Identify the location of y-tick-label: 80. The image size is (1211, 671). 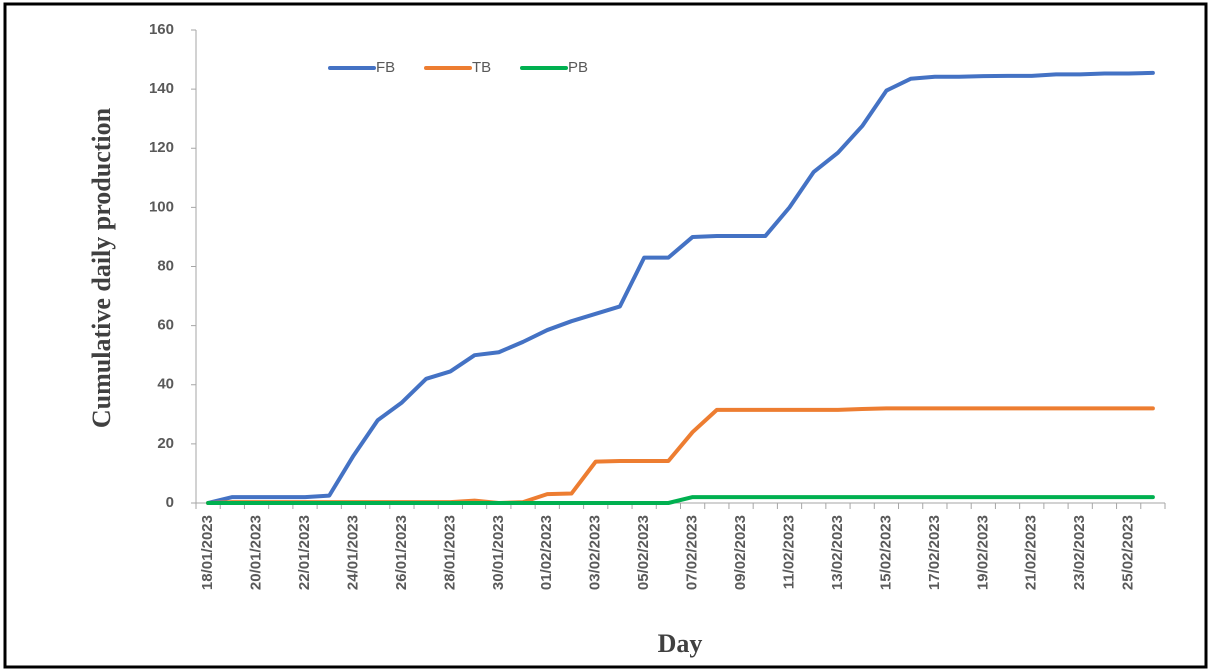
(165, 265).